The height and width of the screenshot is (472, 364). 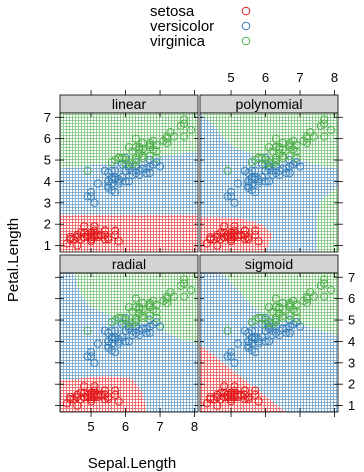 What do you see at coordinates (182, 26) in the screenshot?
I see `legend-label-versicolor: versicolor` at bounding box center [182, 26].